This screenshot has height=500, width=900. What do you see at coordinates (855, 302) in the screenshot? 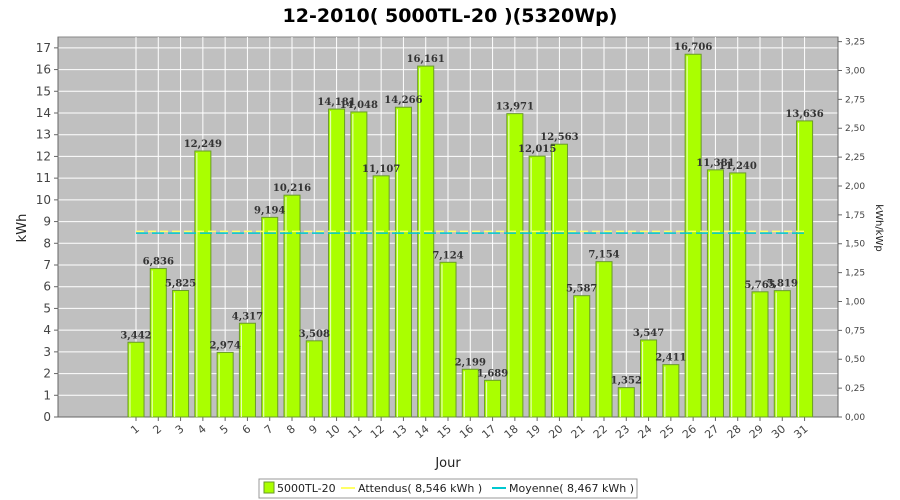
I see `y2-tick-label: 1,00` at bounding box center [855, 302].